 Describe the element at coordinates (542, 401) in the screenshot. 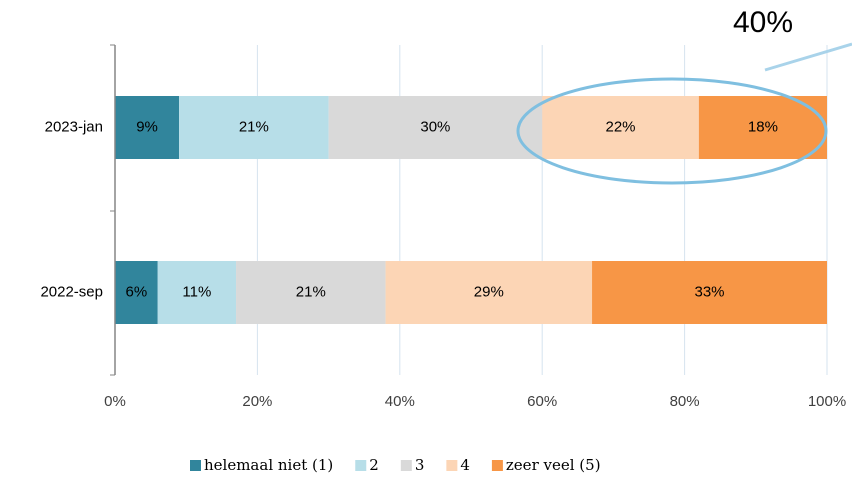

I see `x-tick-label: 60%` at that location.